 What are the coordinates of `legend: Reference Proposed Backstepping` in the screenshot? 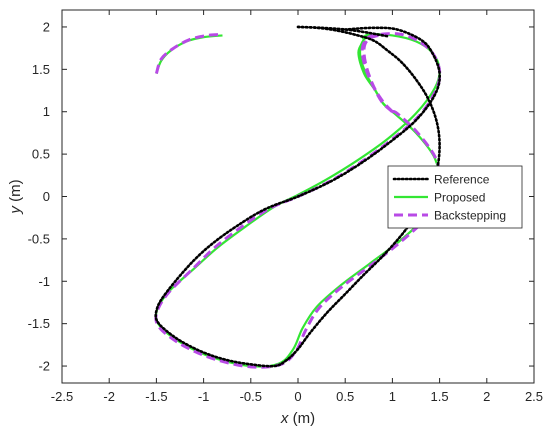 It's located at (455, 197).